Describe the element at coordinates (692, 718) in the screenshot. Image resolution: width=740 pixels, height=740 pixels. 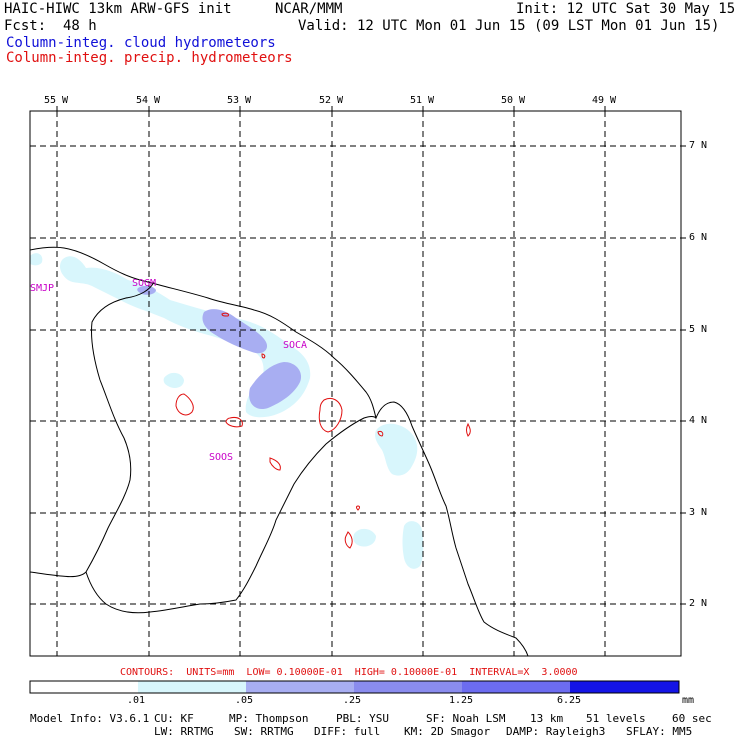
I see `model-info-timestep: 60 sec` at that location.